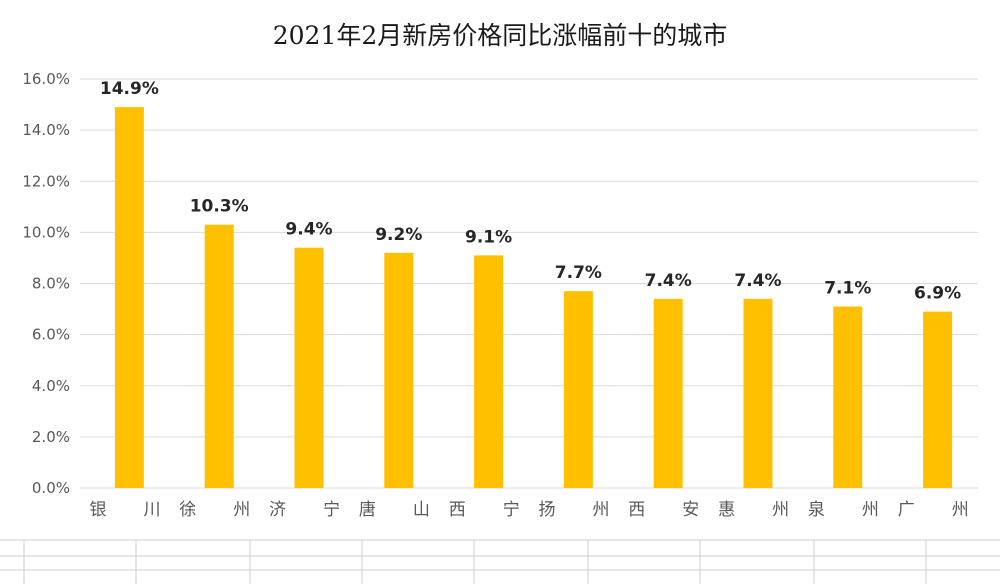 This screenshot has width=1000, height=584. I want to click on y-tick-label: 12.0%, so click(46, 181).